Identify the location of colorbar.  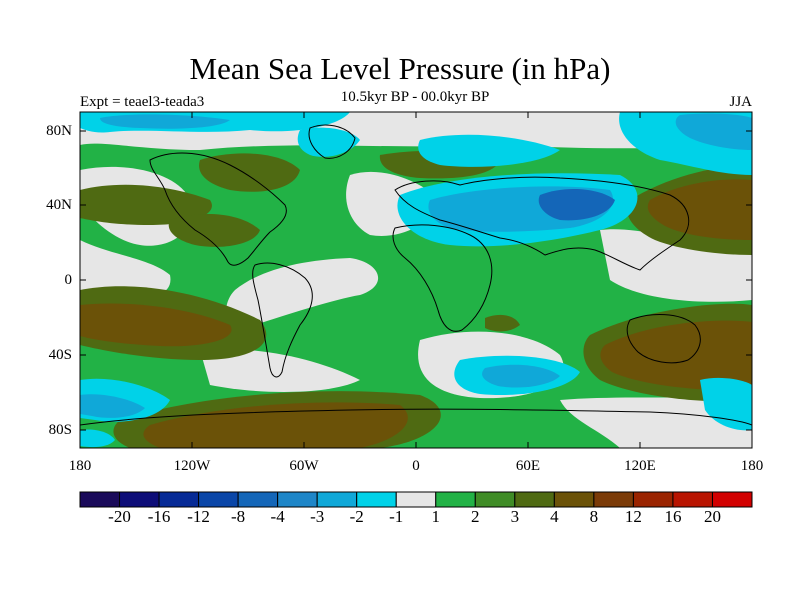
(416, 499).